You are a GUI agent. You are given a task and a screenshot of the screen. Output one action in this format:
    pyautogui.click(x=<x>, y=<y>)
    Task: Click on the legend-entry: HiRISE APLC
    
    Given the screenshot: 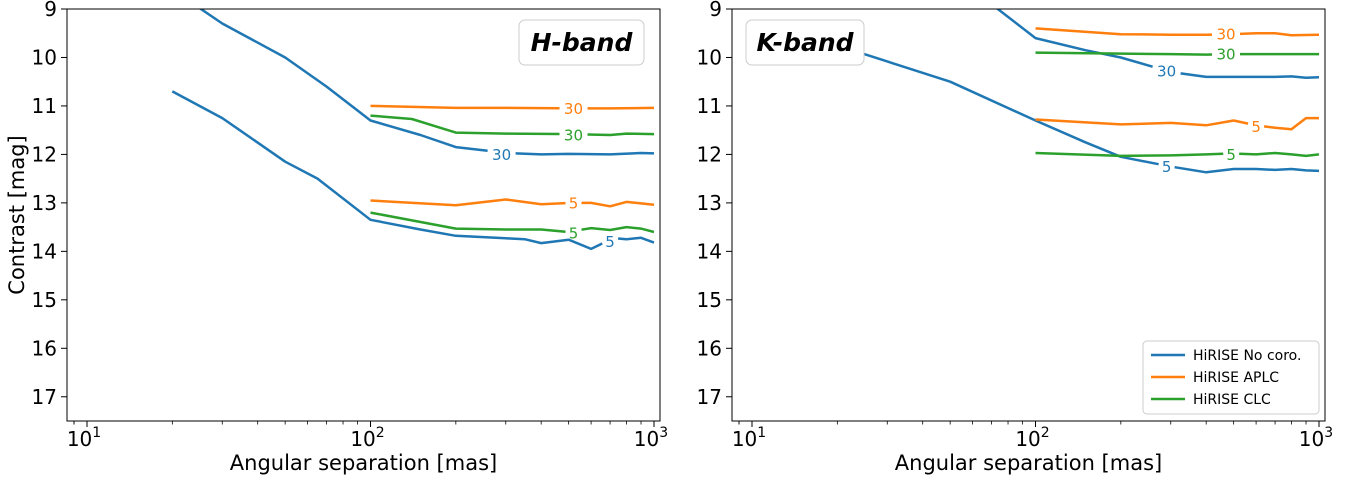 What is the action you would take?
    pyautogui.click(x=1236, y=378)
    